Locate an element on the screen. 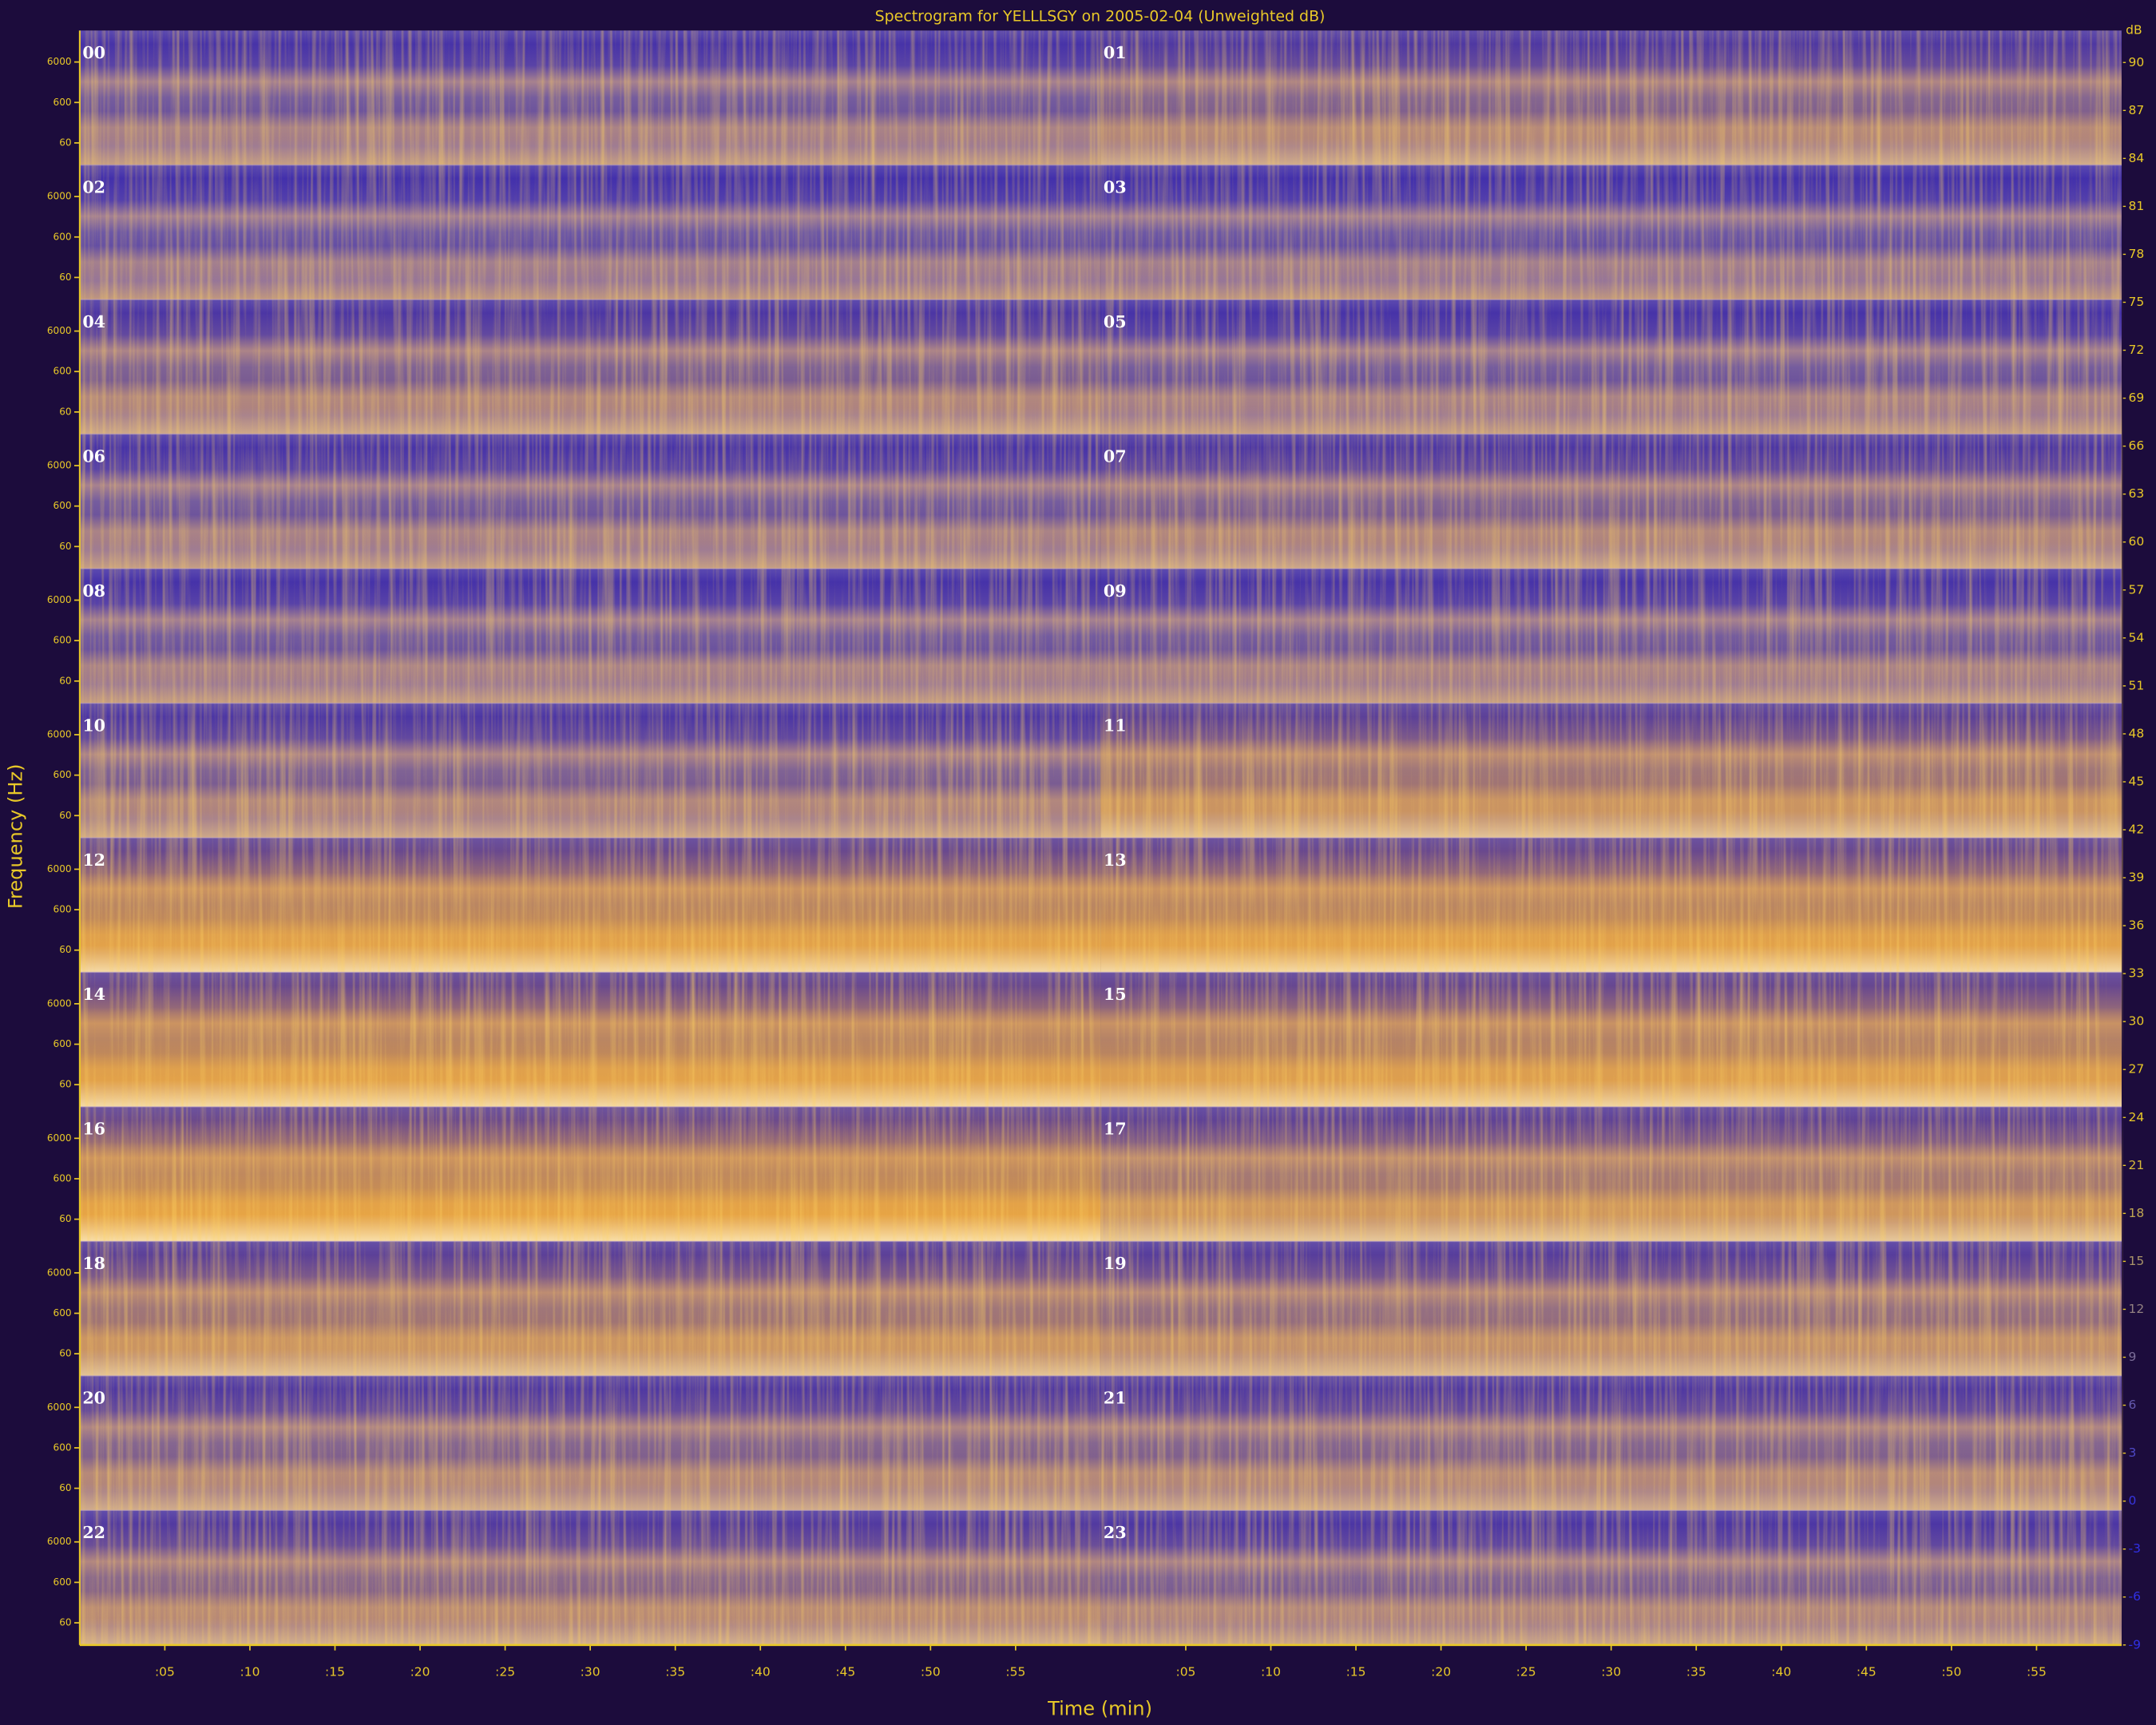 This screenshot has height=1725, width=2156. panel-label: 12 is located at coordinates (93, 861).